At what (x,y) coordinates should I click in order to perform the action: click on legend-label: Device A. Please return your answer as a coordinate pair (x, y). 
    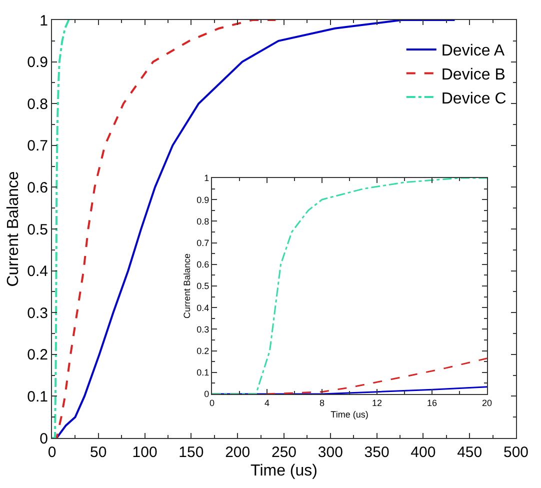
    Looking at the image, I should click on (473, 51).